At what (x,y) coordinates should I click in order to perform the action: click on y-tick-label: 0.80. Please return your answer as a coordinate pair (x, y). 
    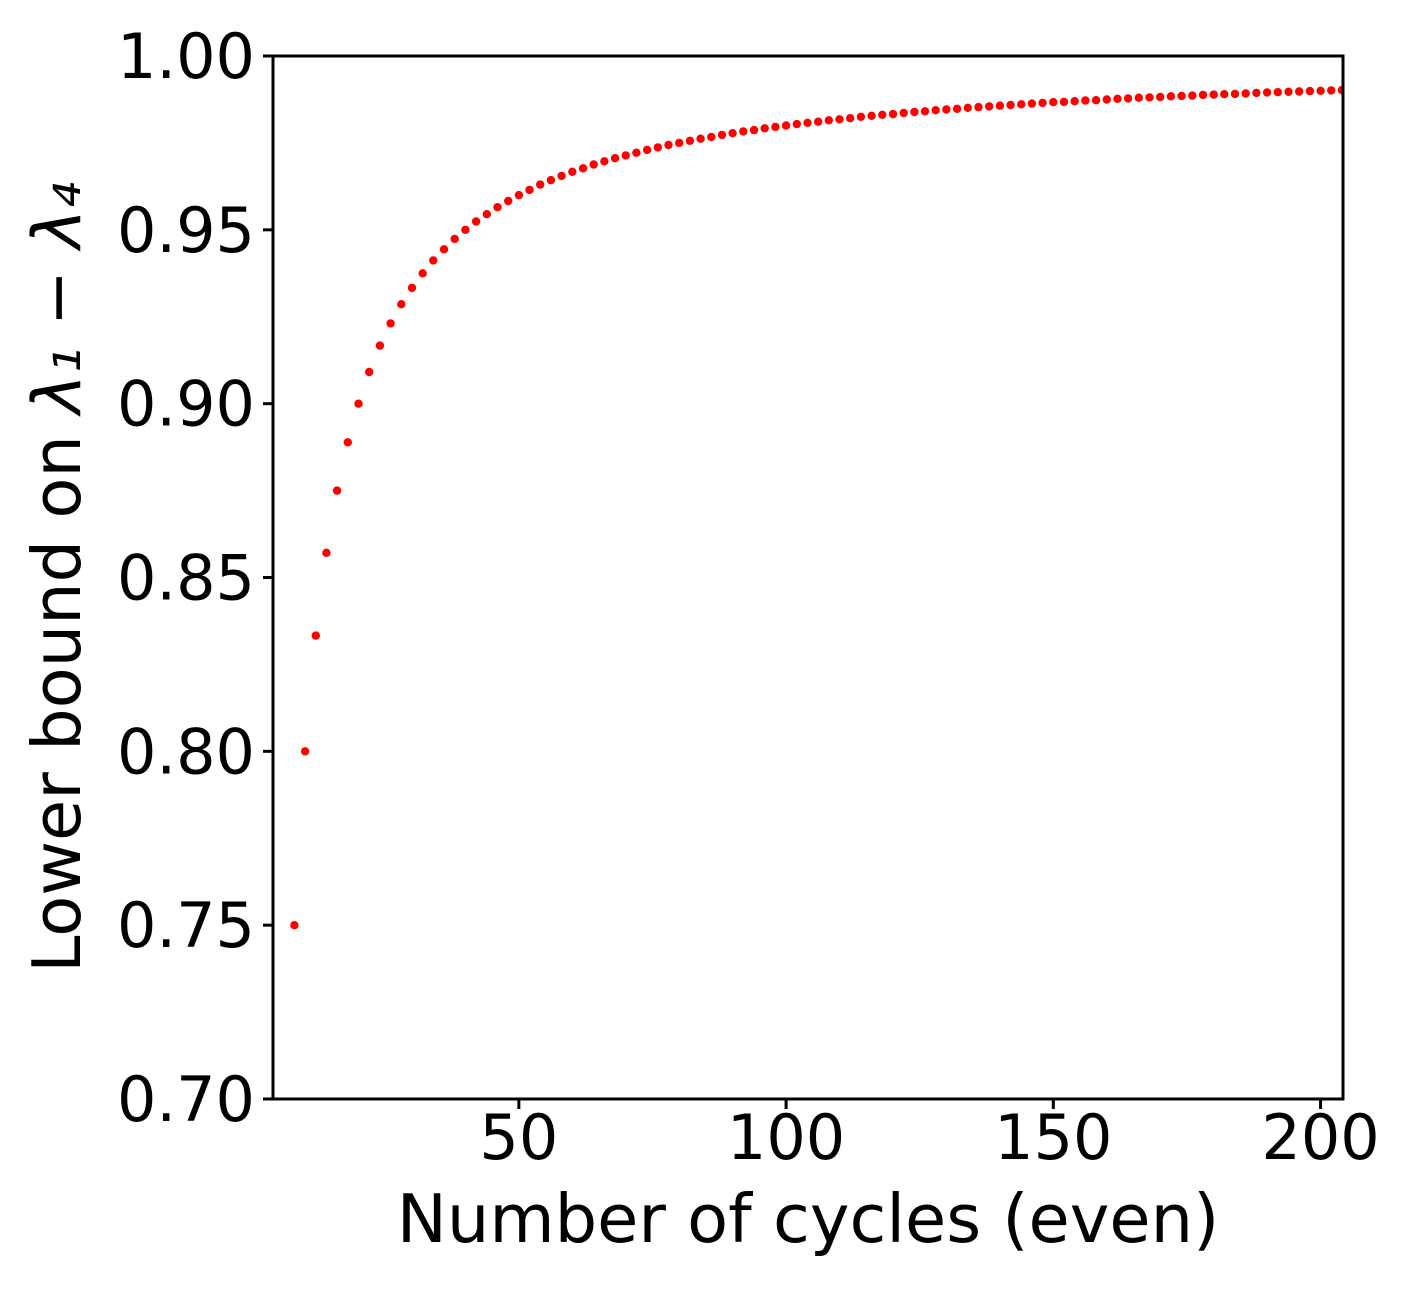
    Looking at the image, I should click on (186, 751).